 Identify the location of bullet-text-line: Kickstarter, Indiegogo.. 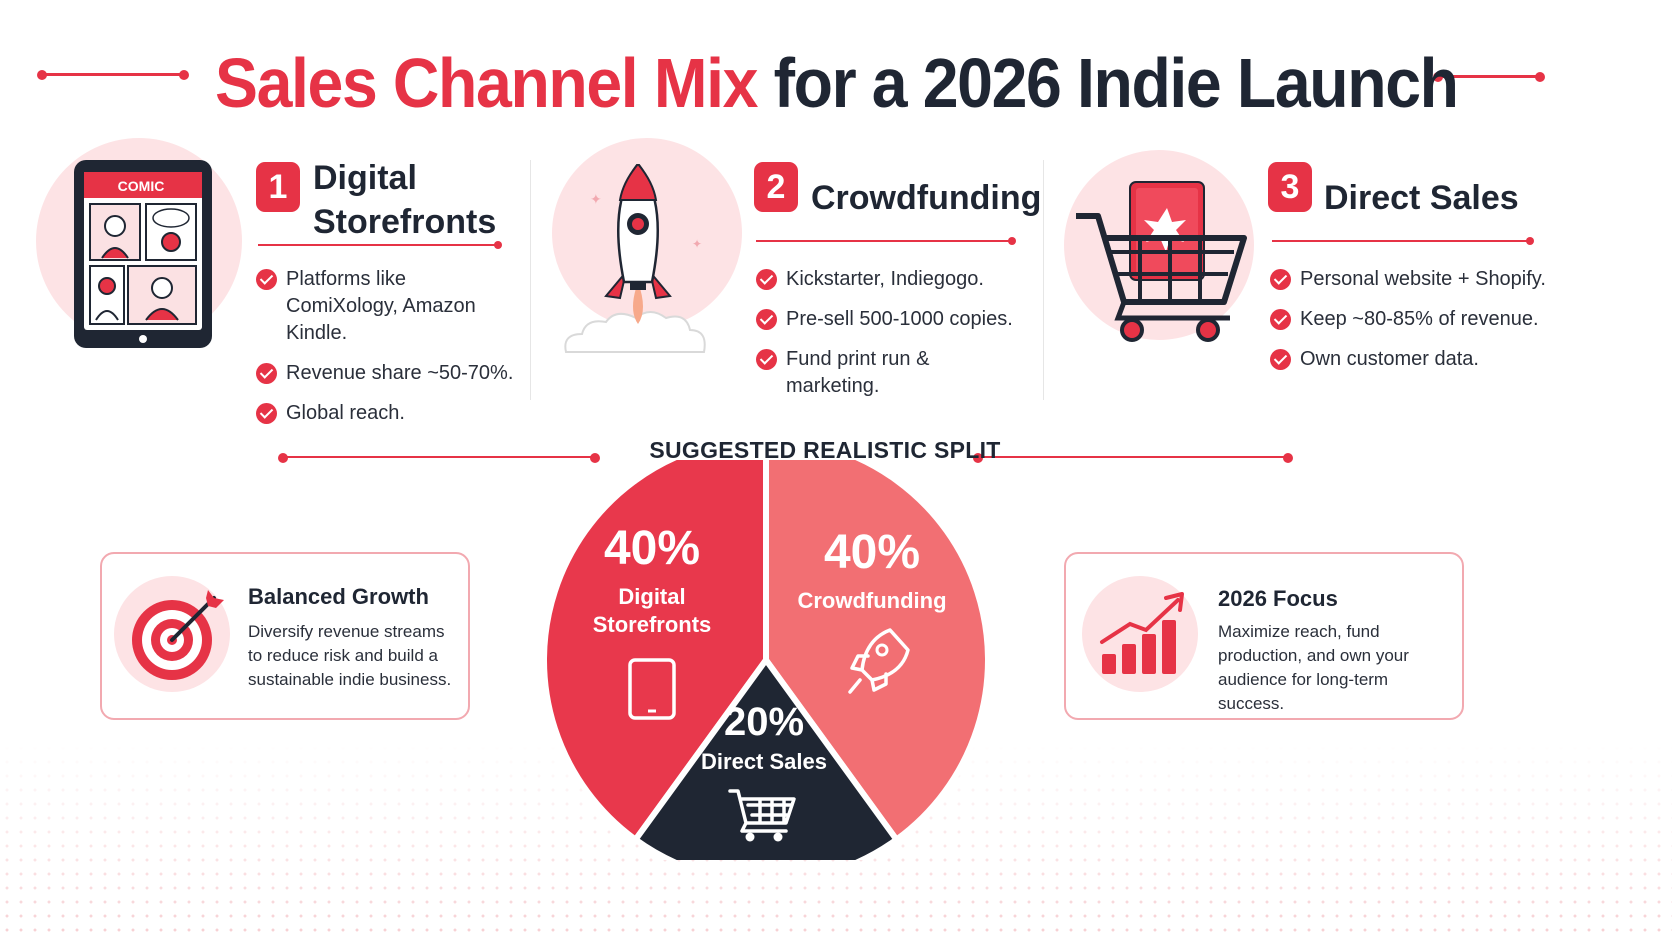
(885, 279).